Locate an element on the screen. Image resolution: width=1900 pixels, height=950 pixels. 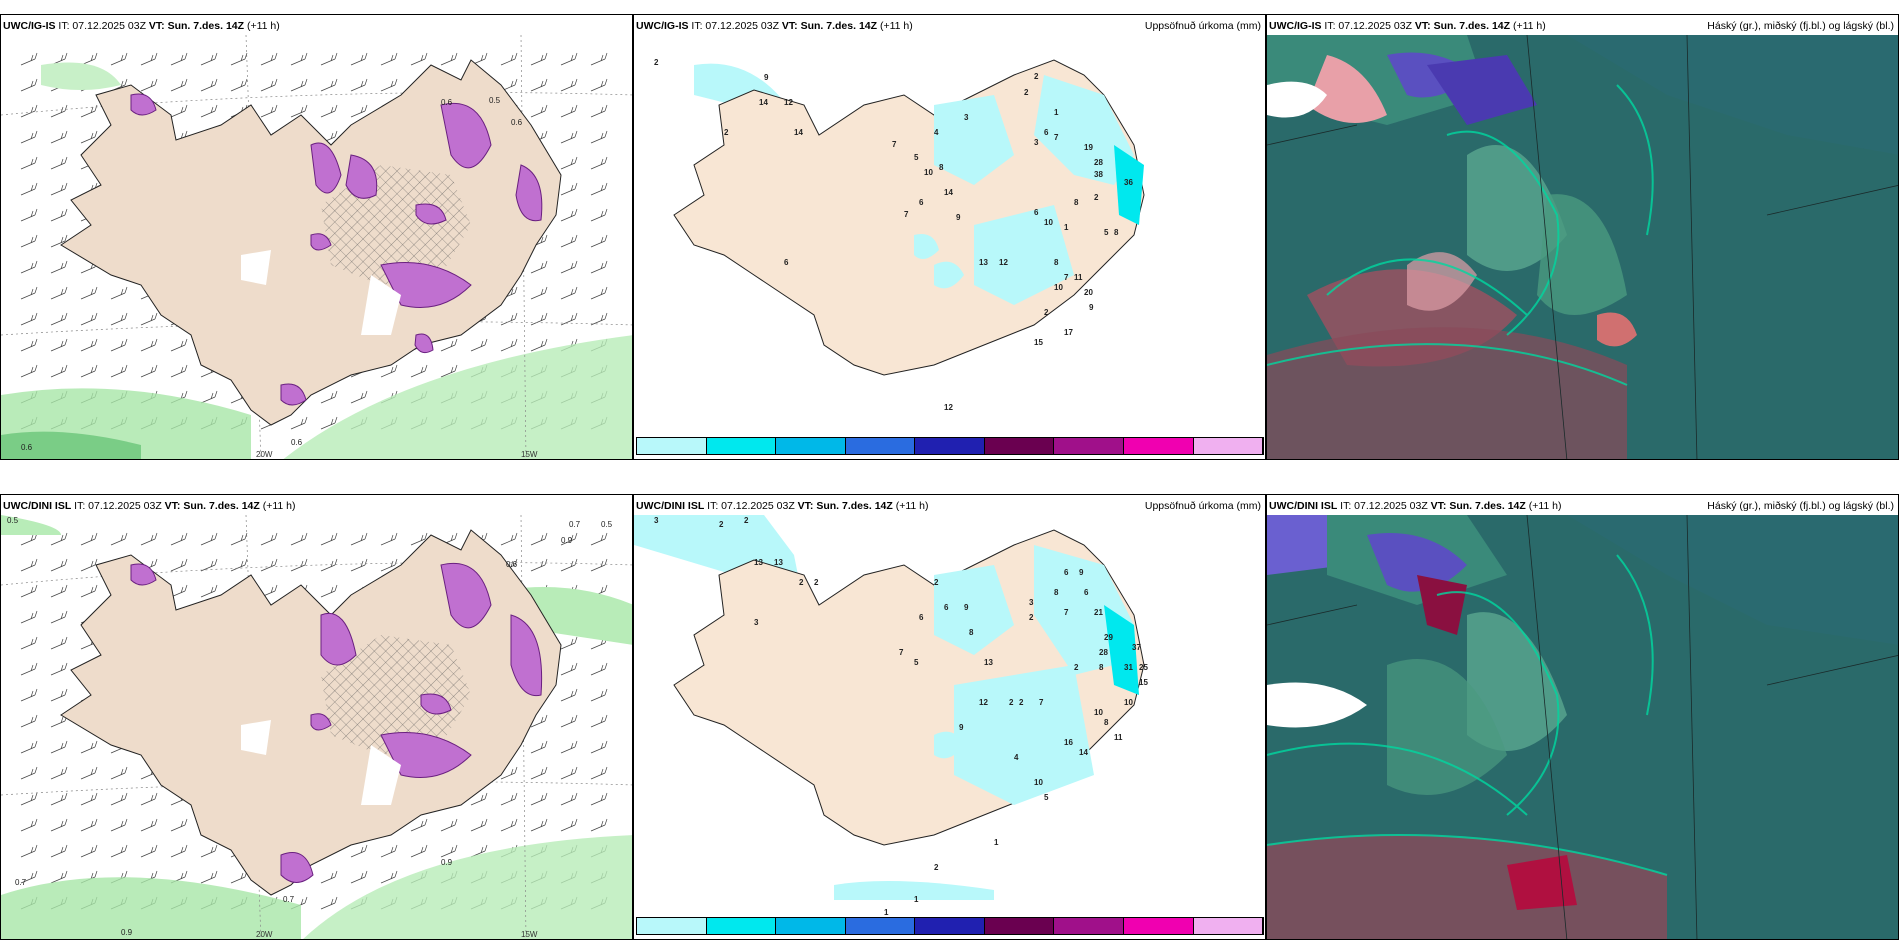
precip-value: 3 is located at coordinates (756, 622).